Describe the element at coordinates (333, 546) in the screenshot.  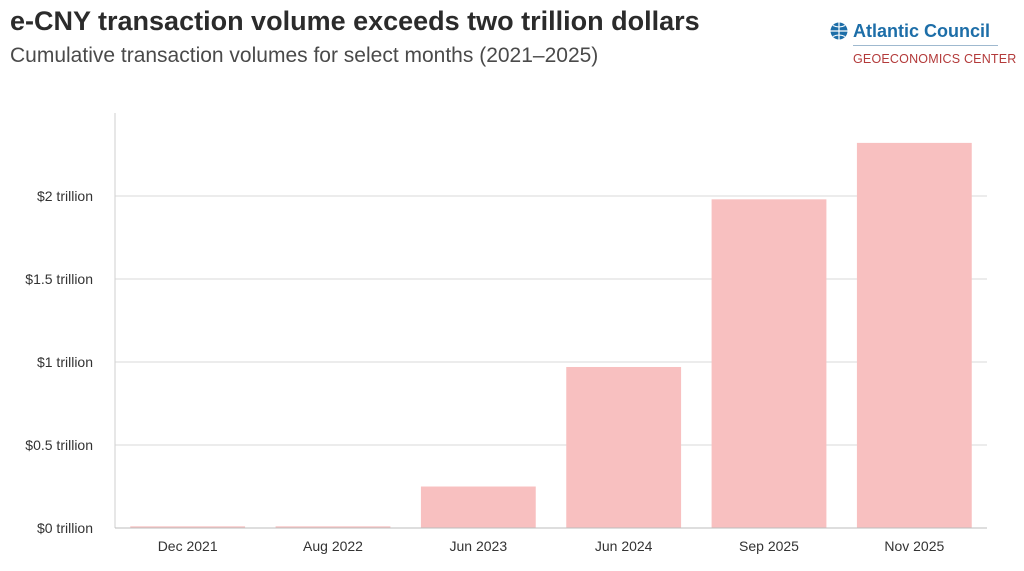
I see `x-tick-label: Aug 2022` at that location.